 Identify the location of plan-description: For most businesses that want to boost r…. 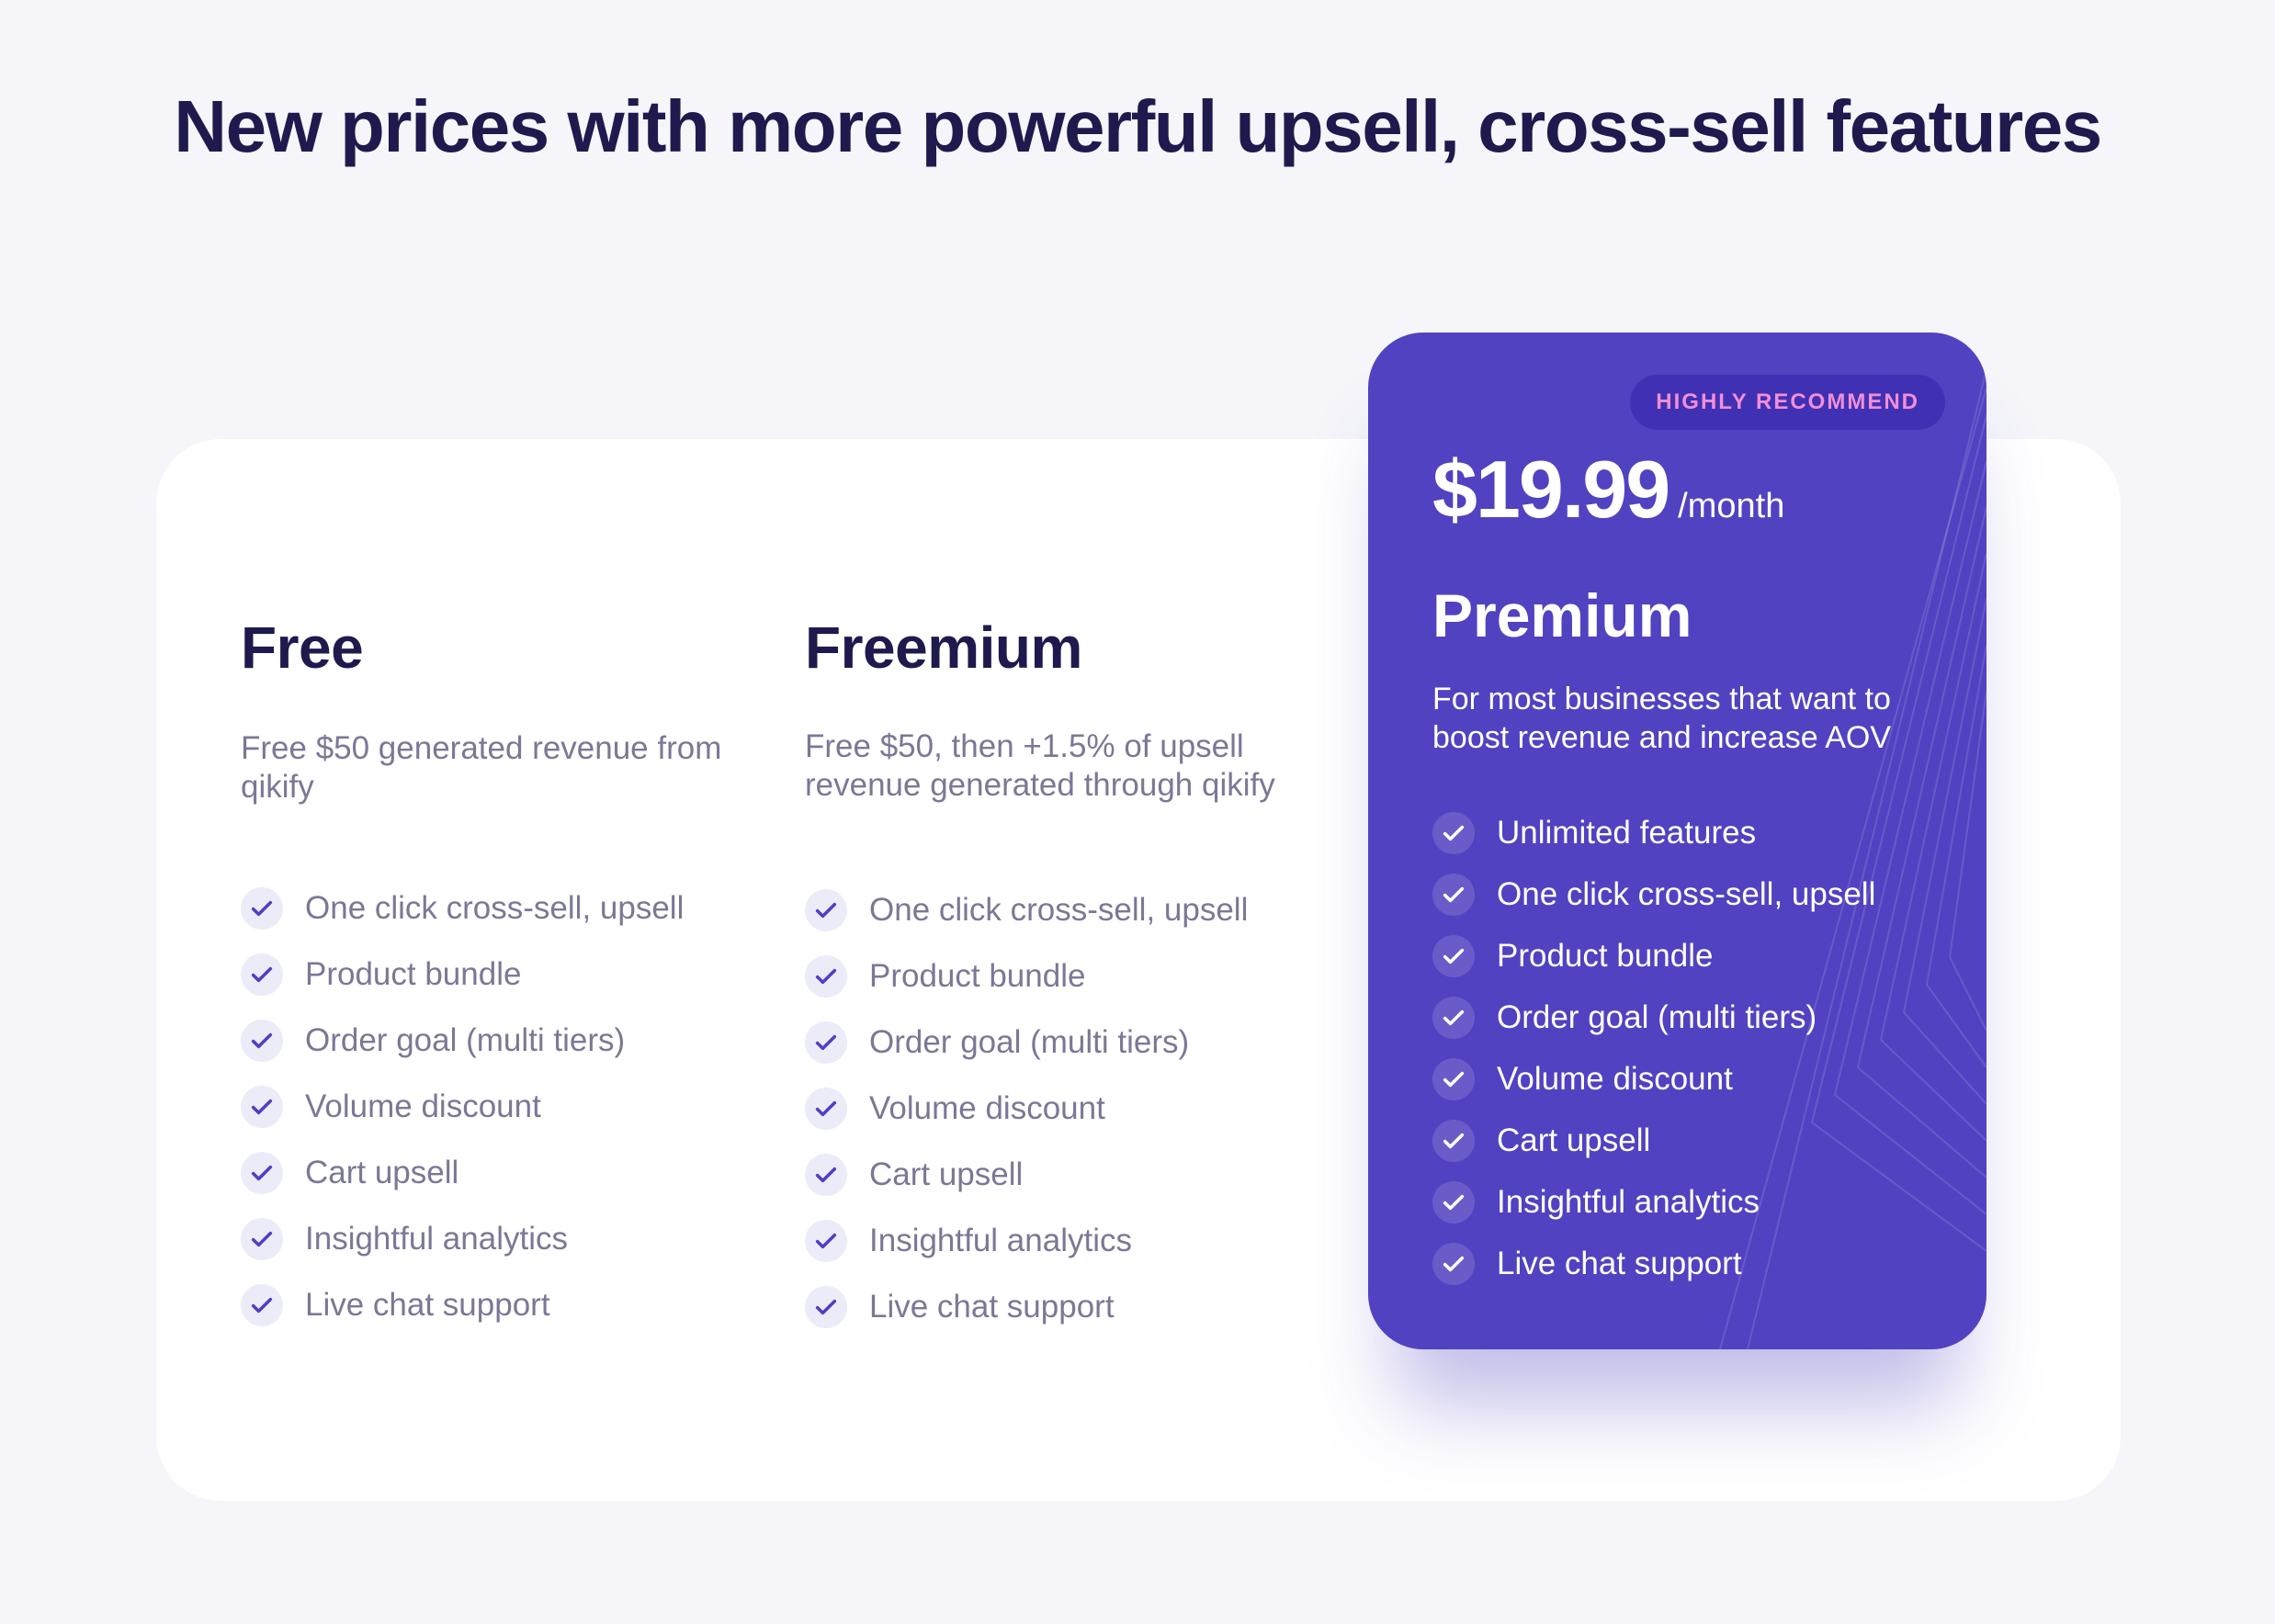
(1662, 718).